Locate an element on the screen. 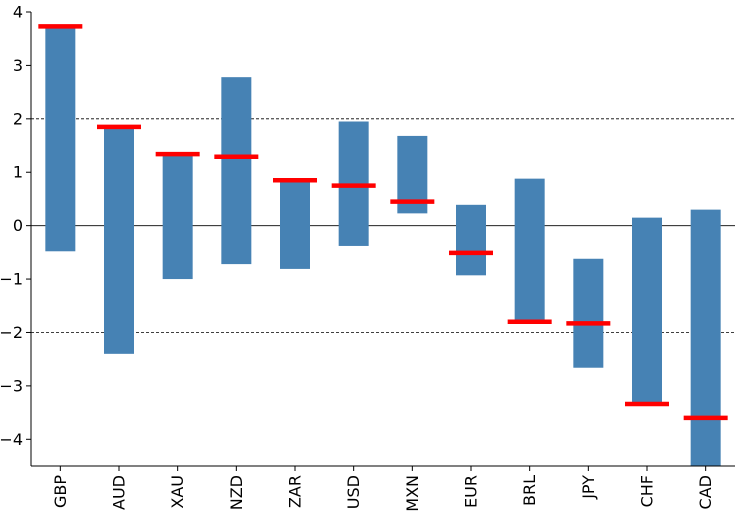  y-tick-label: −1 is located at coordinates (11, 279).